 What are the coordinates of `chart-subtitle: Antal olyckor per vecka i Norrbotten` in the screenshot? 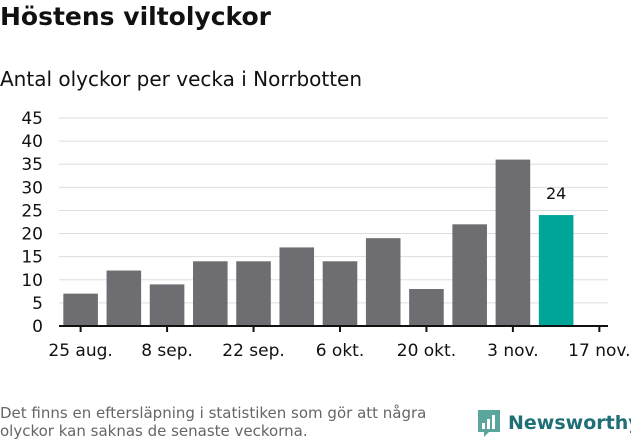 It's located at (181, 79).